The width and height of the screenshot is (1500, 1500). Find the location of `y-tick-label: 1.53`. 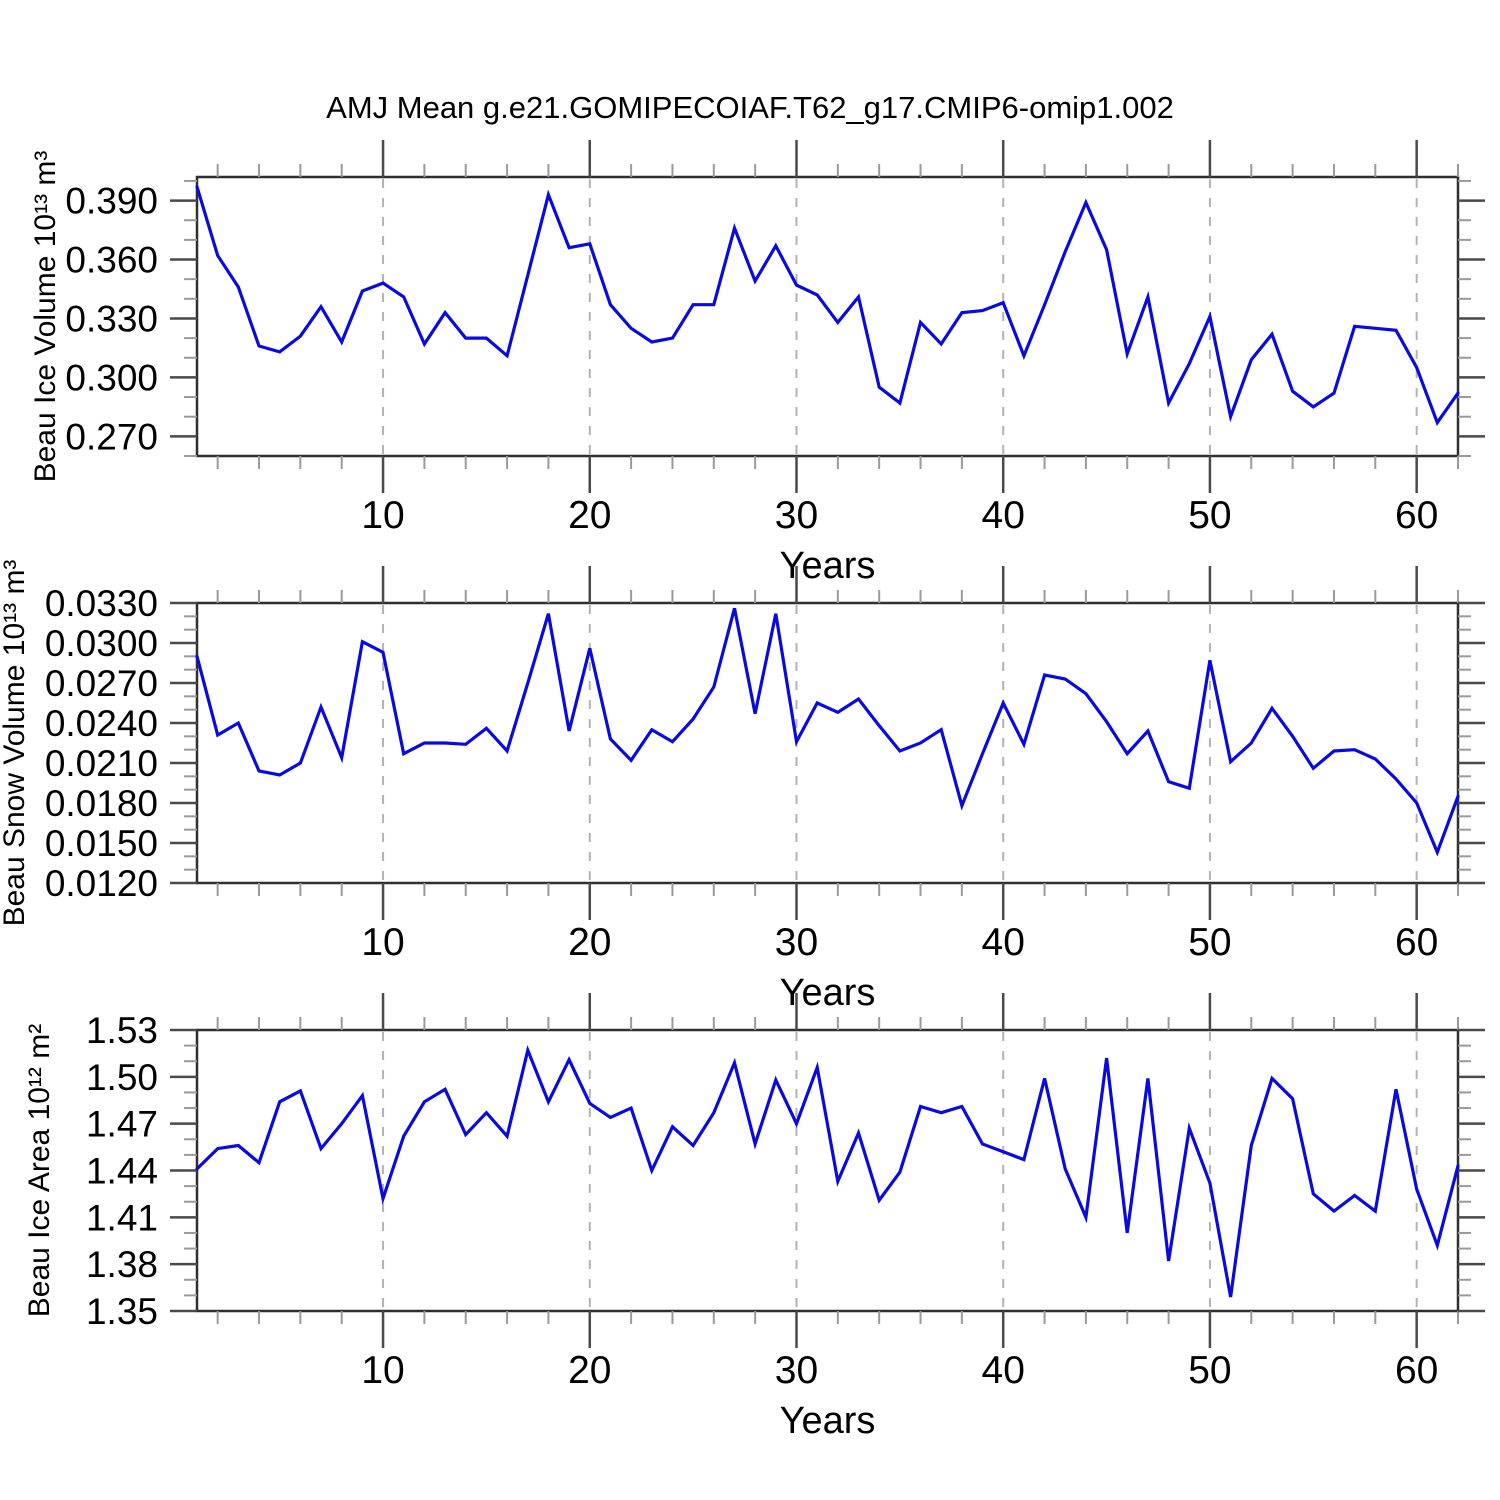

y-tick-label: 1.53 is located at coordinates (122, 1030).